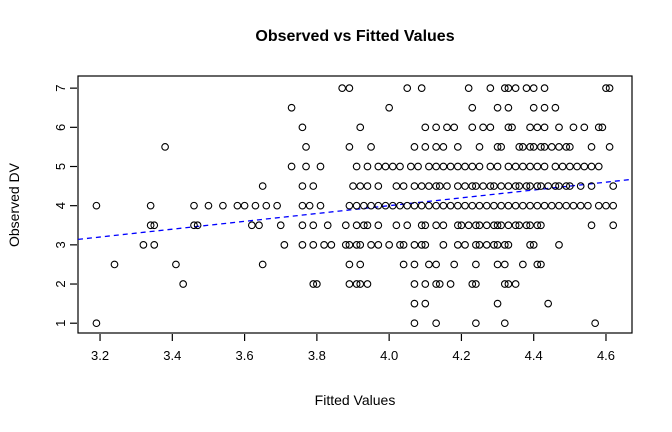 Image resolution: width=672 pixels, height=432 pixels. Describe the element at coordinates (389, 355) in the screenshot. I see `x-tick-label: 4.0` at that location.